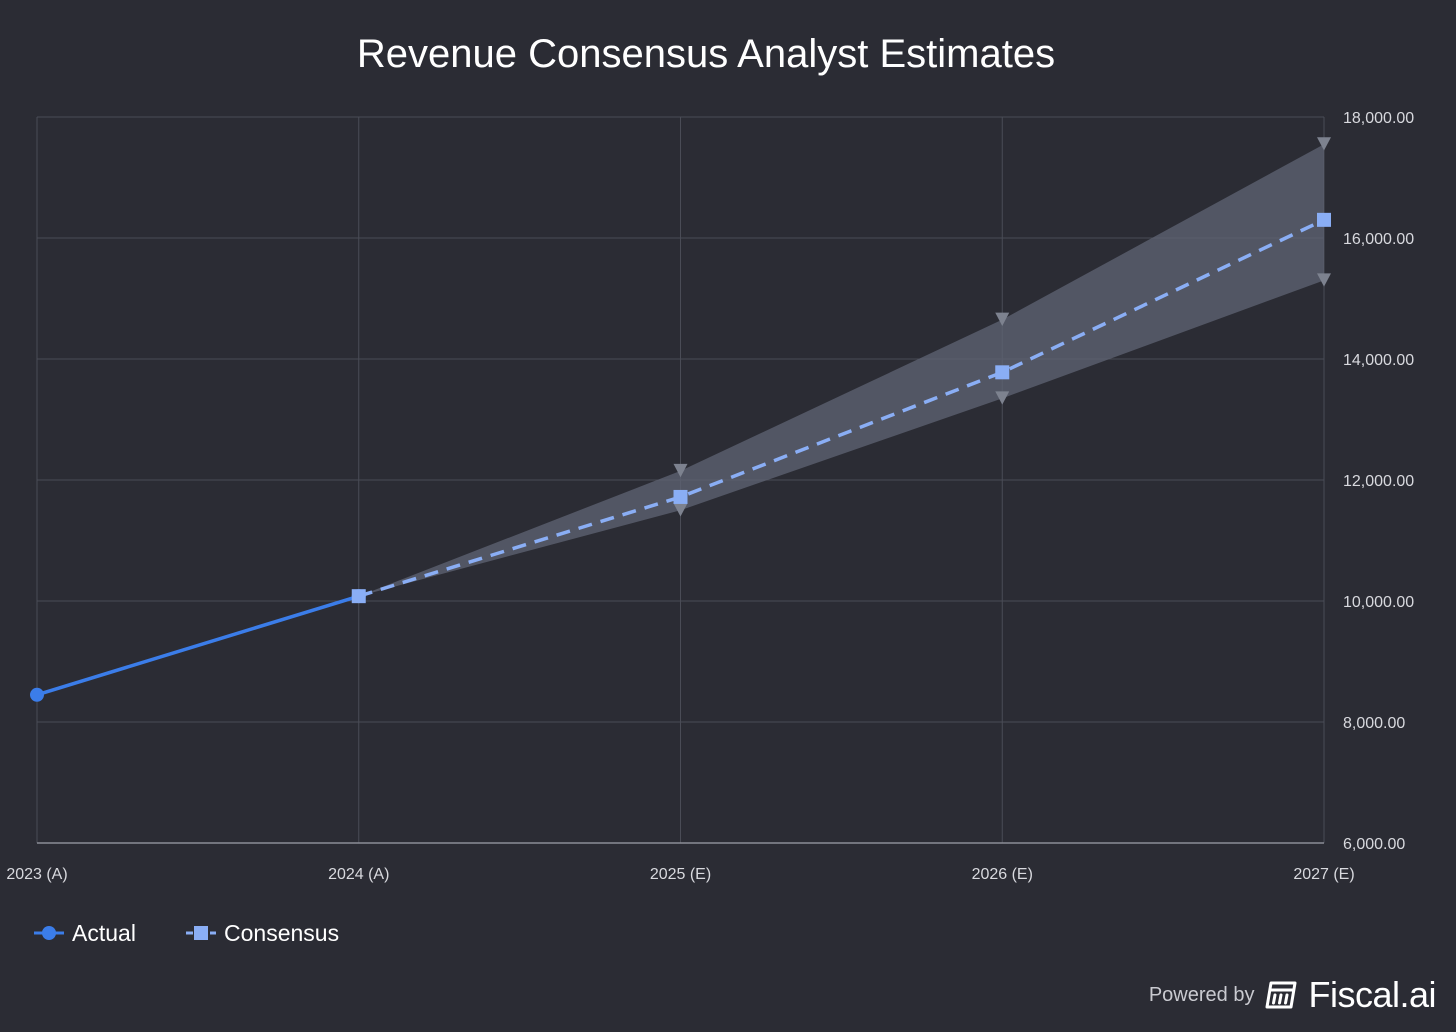 The image size is (1456, 1032). I want to click on y-tick-label: 12,000.00, so click(1378, 481).